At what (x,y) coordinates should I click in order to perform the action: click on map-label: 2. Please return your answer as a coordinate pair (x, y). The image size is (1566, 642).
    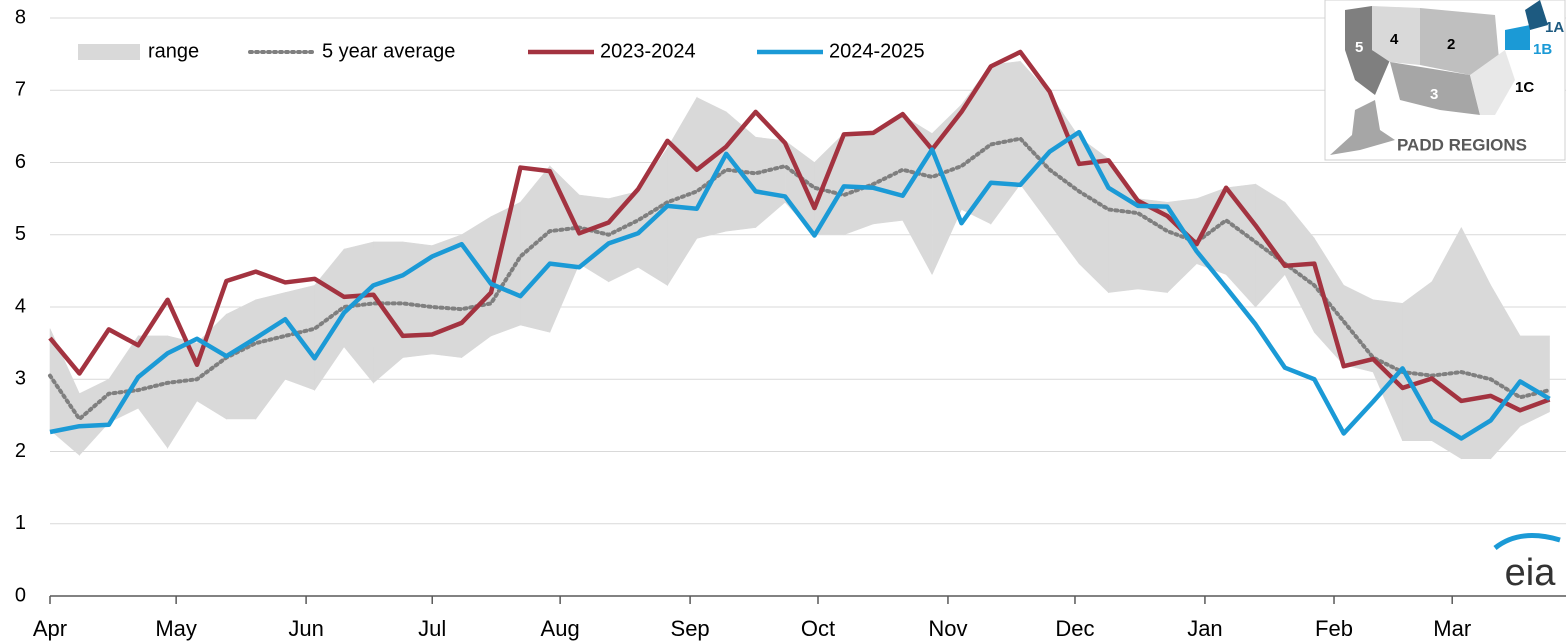
    Looking at the image, I should click on (1451, 44).